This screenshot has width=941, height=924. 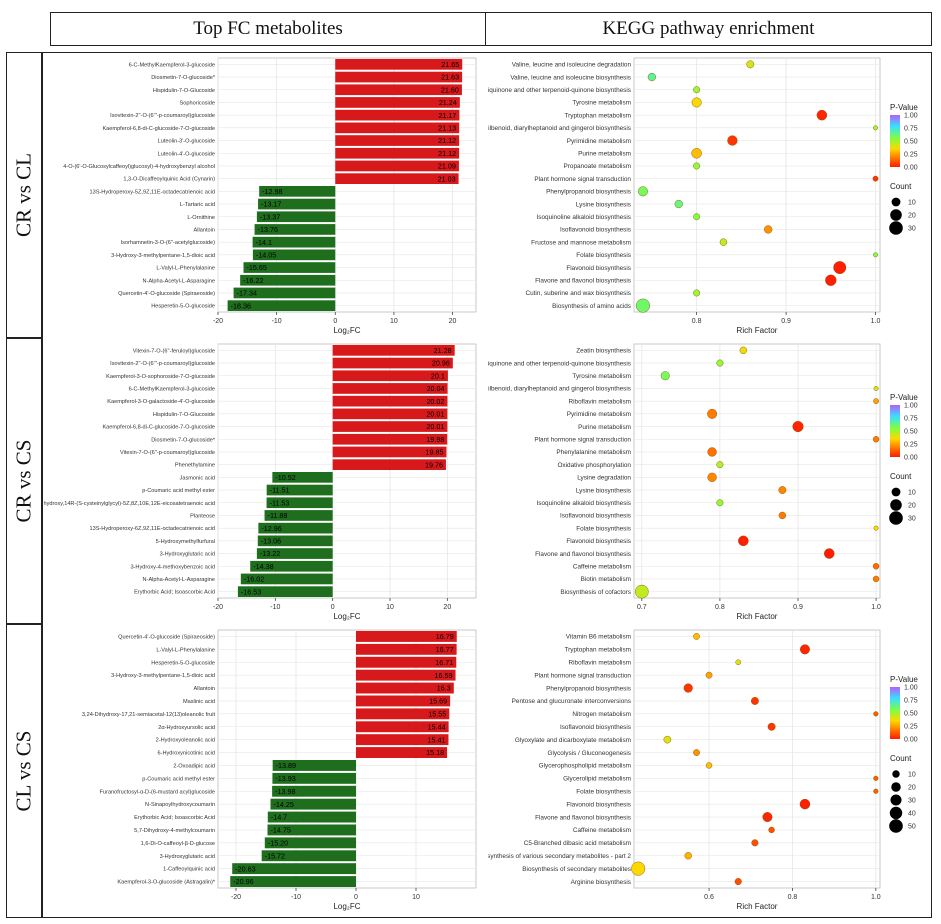 I want to click on category-label: 2-Oxoadipic acid, so click(x=194, y=766).